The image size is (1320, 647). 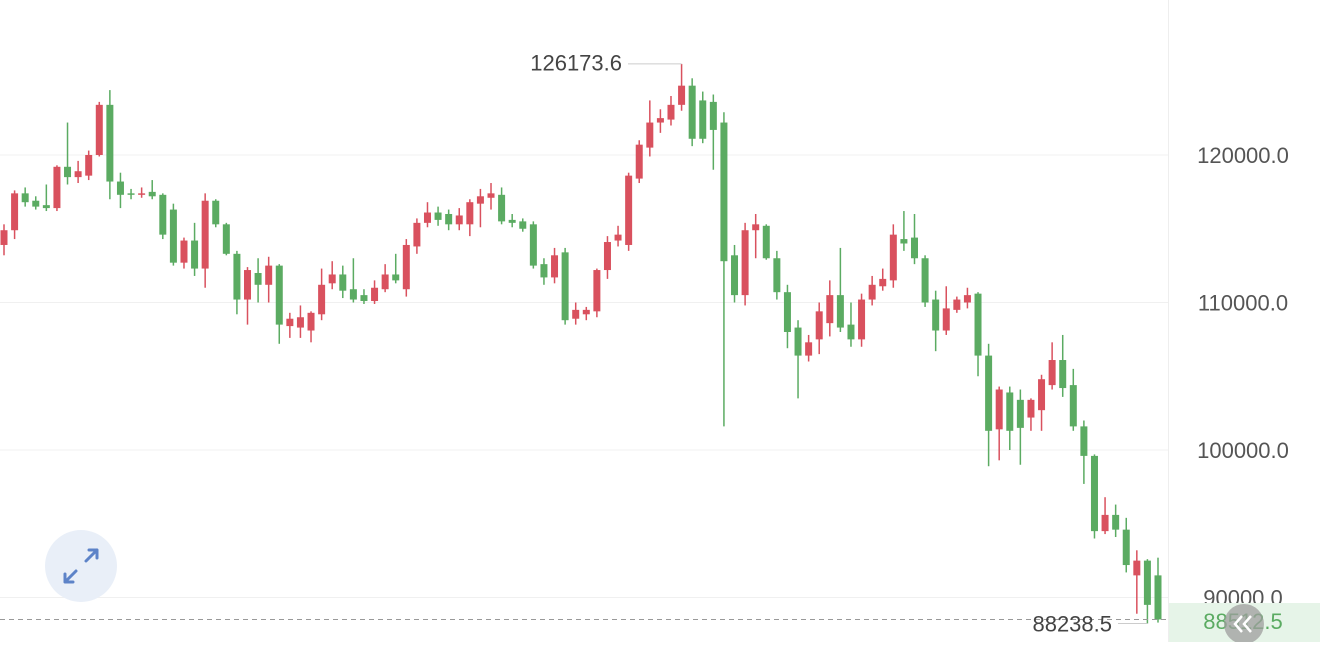 I want to click on expand-button-bg, so click(x=81, y=566).